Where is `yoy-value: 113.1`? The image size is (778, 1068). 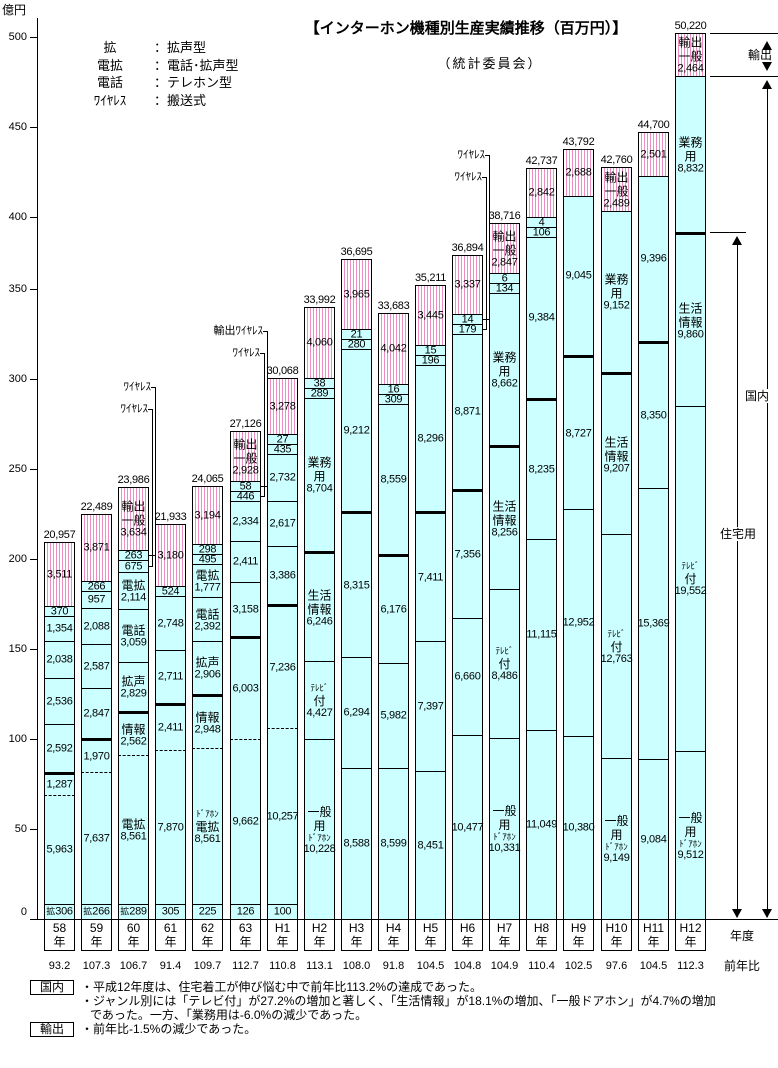 yoy-value: 113.1 is located at coordinates (319, 966).